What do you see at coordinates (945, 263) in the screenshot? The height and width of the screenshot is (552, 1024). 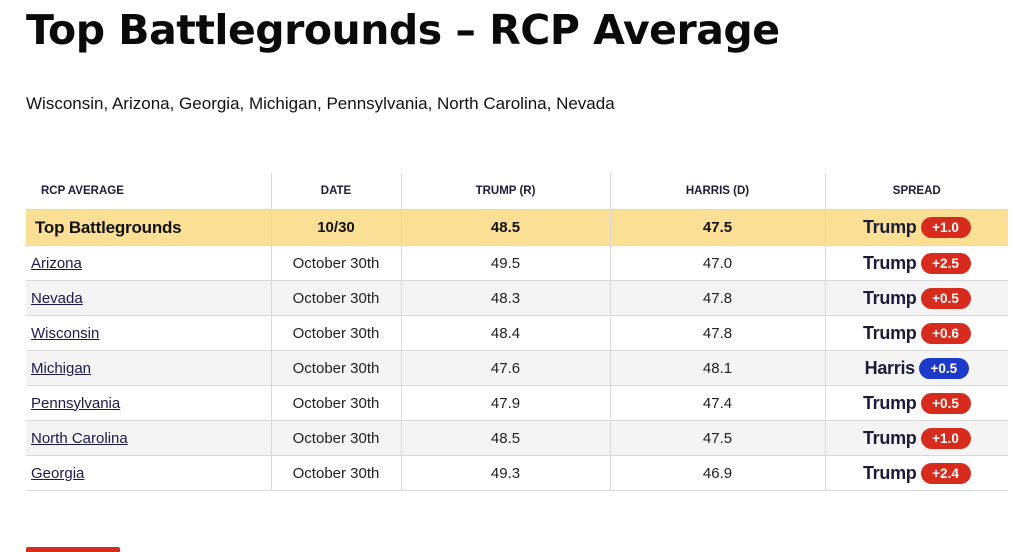 I see `spread-badge: +2.5` at bounding box center [945, 263].